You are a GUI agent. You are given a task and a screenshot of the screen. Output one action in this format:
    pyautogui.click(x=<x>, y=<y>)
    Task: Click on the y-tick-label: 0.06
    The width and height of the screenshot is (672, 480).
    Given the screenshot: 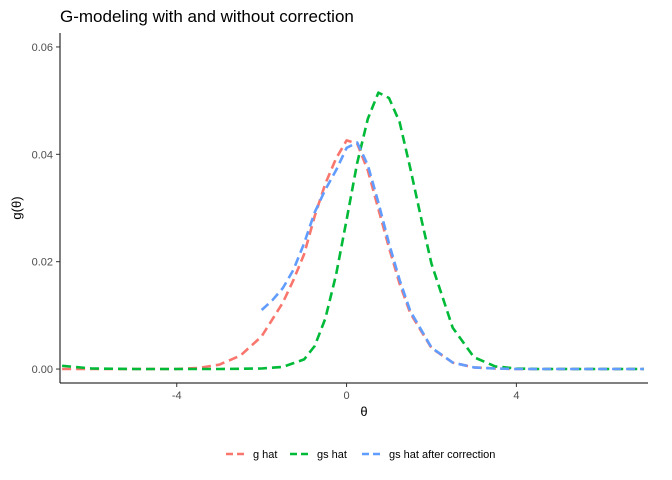 What is the action you would take?
    pyautogui.click(x=42, y=48)
    